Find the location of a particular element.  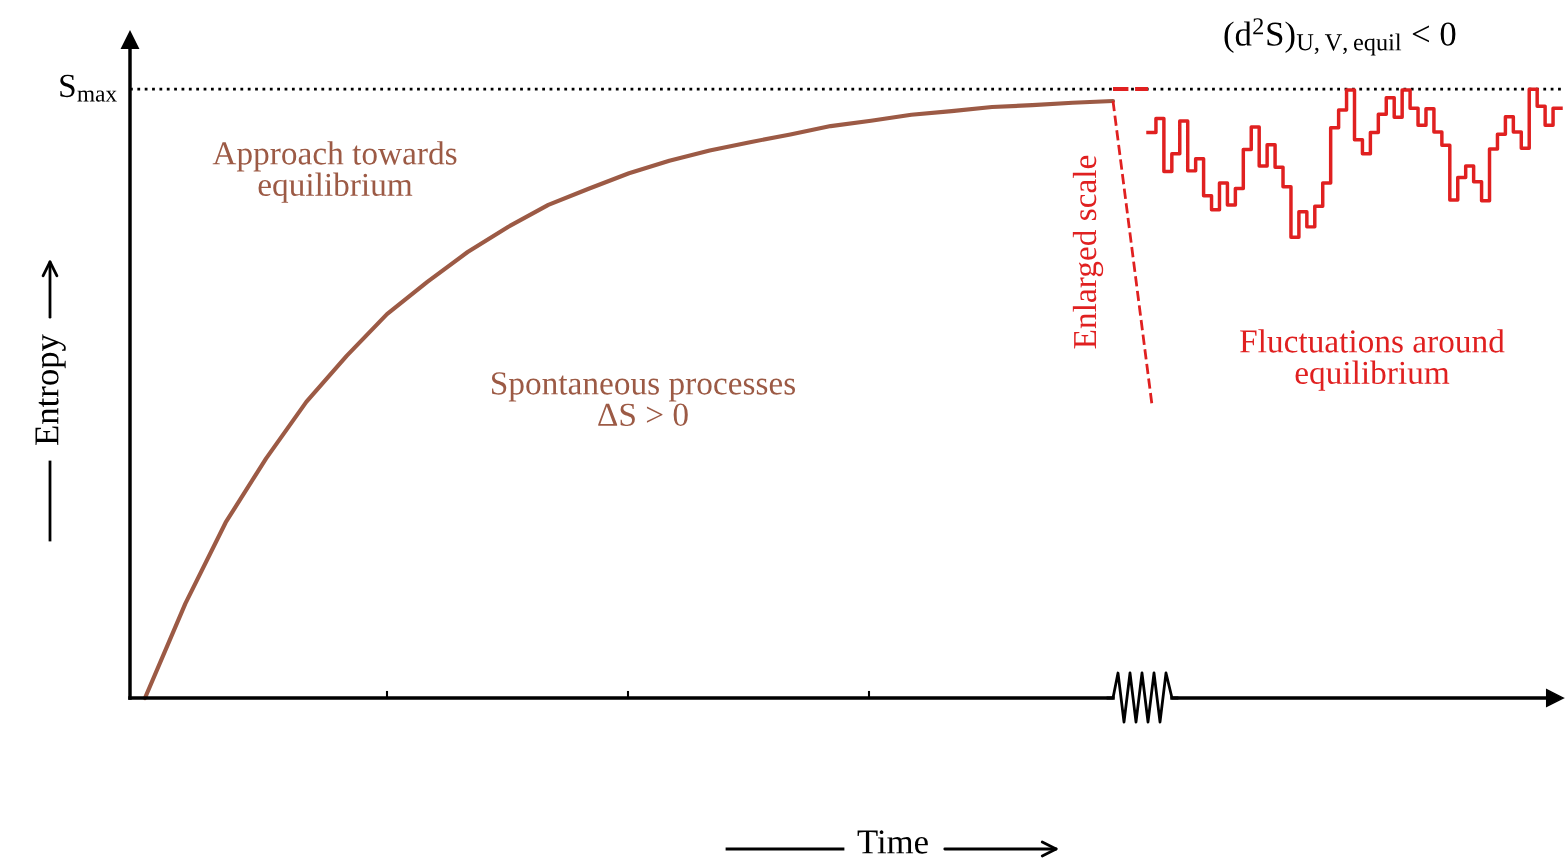

annotation: Approach towards equilibrium is located at coordinates (334, 172).